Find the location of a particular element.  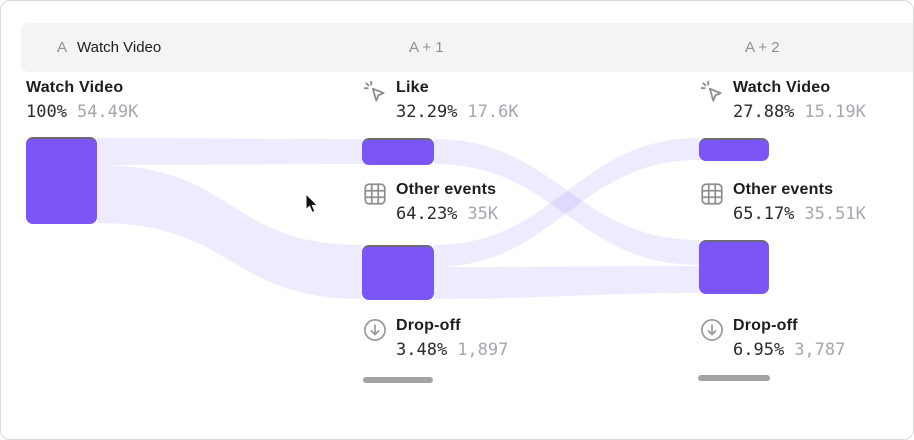

flow-watchvideo-to-otherevents is located at coordinates (229, 232).